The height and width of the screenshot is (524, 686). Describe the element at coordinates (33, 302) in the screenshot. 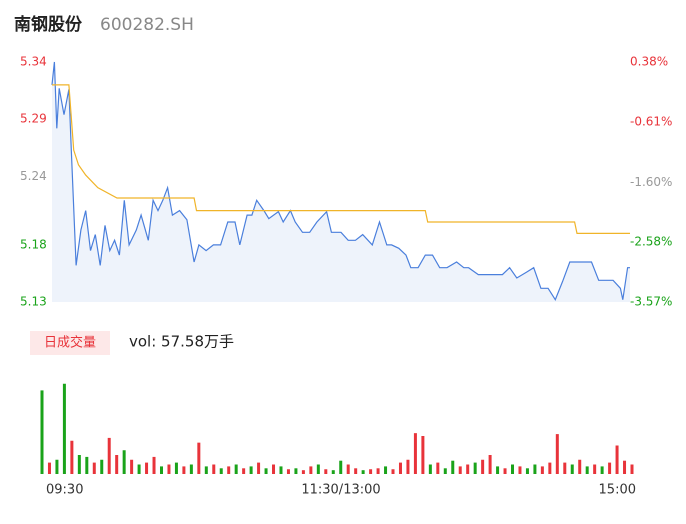

I see `y-tick-label: 5.13` at that location.